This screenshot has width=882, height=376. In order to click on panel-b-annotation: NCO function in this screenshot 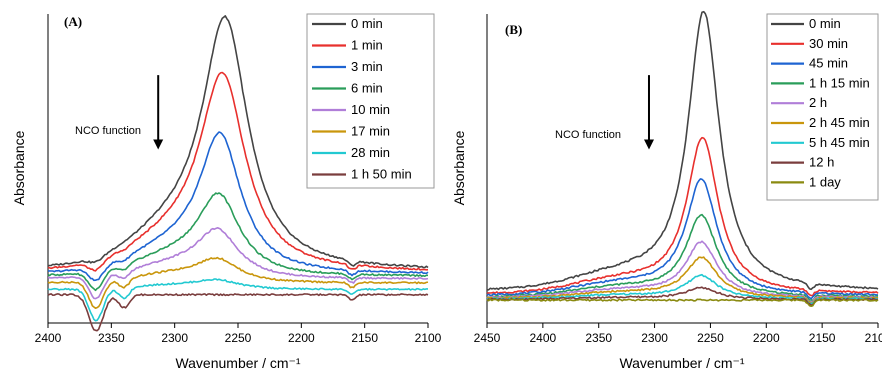, I will do `click(588, 135)`.